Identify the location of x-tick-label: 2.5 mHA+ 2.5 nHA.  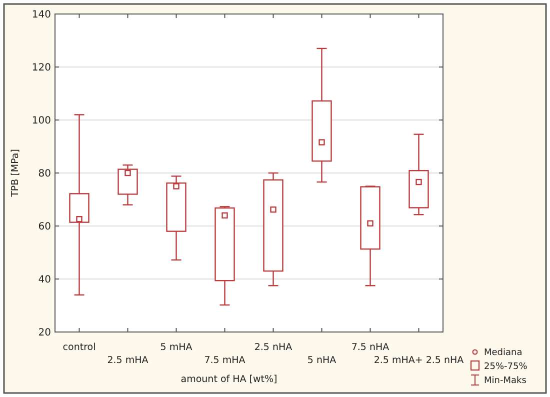
(419, 360).